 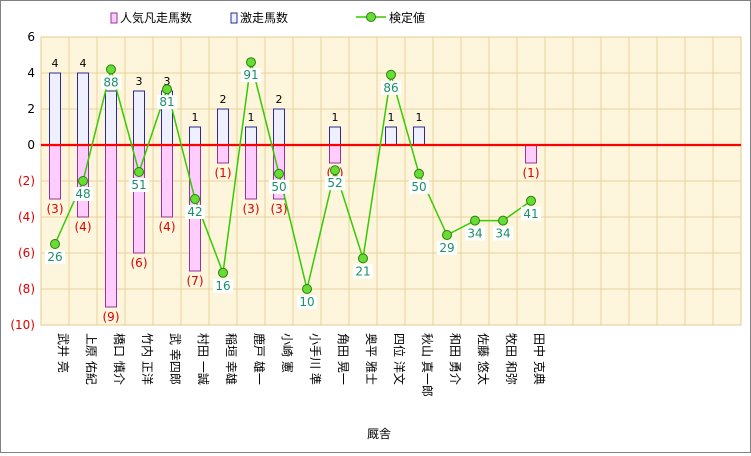 What do you see at coordinates (231, 359) in the screenshot?
I see `x-category-label: 稲垣 幸雄` at bounding box center [231, 359].